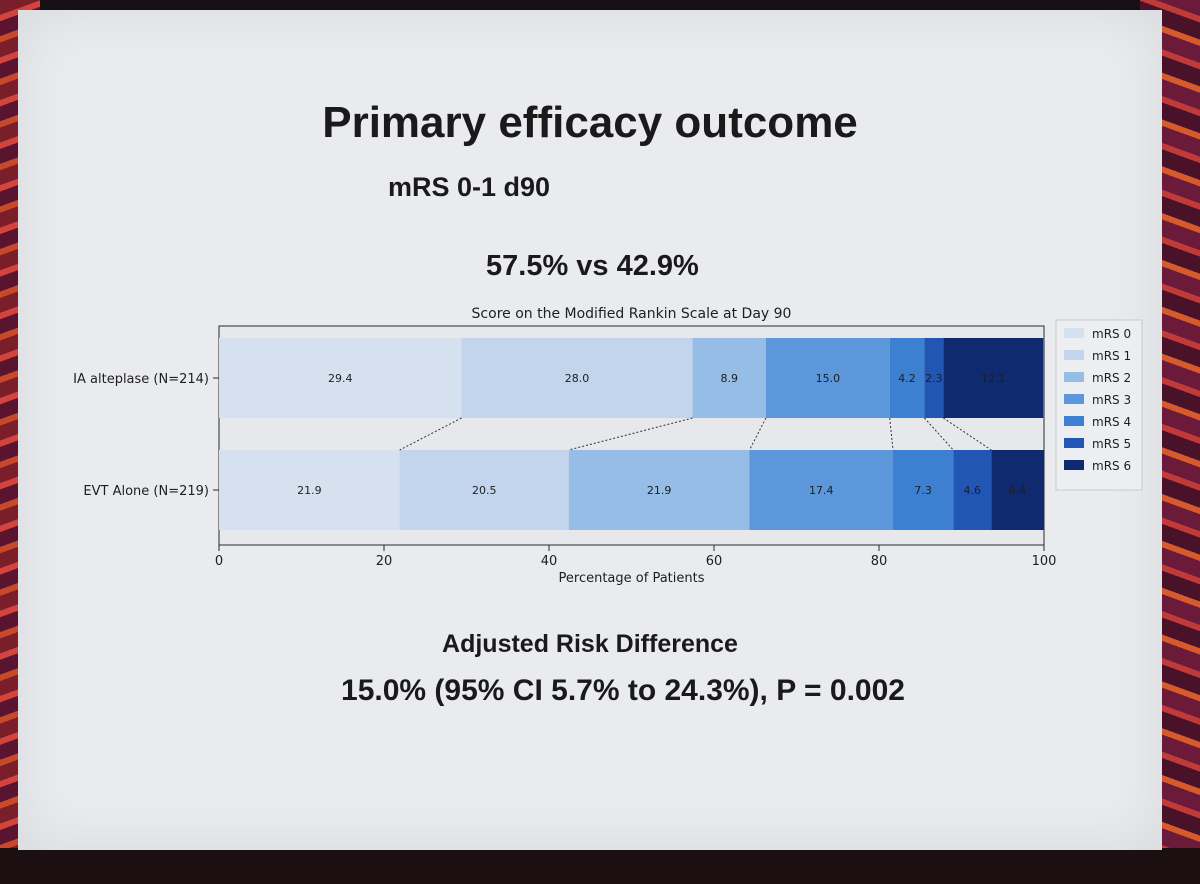 Image resolution: width=1200 pixels, height=884 pixels. I want to click on data-label: 28.0, so click(577, 378).